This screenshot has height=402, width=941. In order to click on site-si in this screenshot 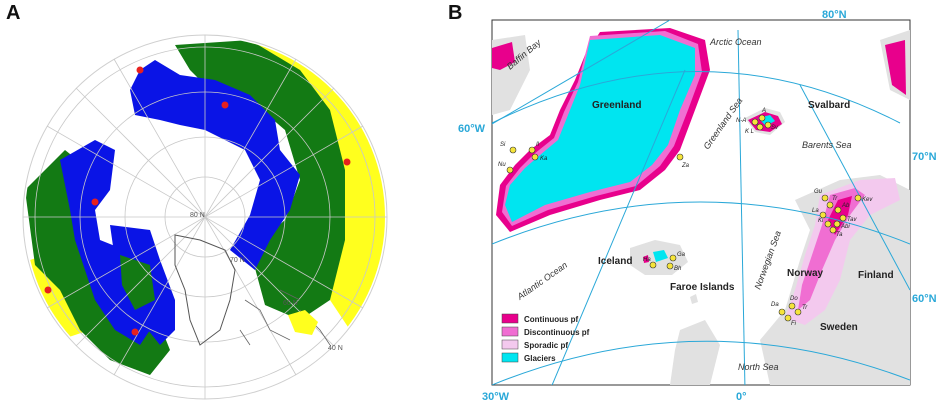, I will do `click(513, 150)`.